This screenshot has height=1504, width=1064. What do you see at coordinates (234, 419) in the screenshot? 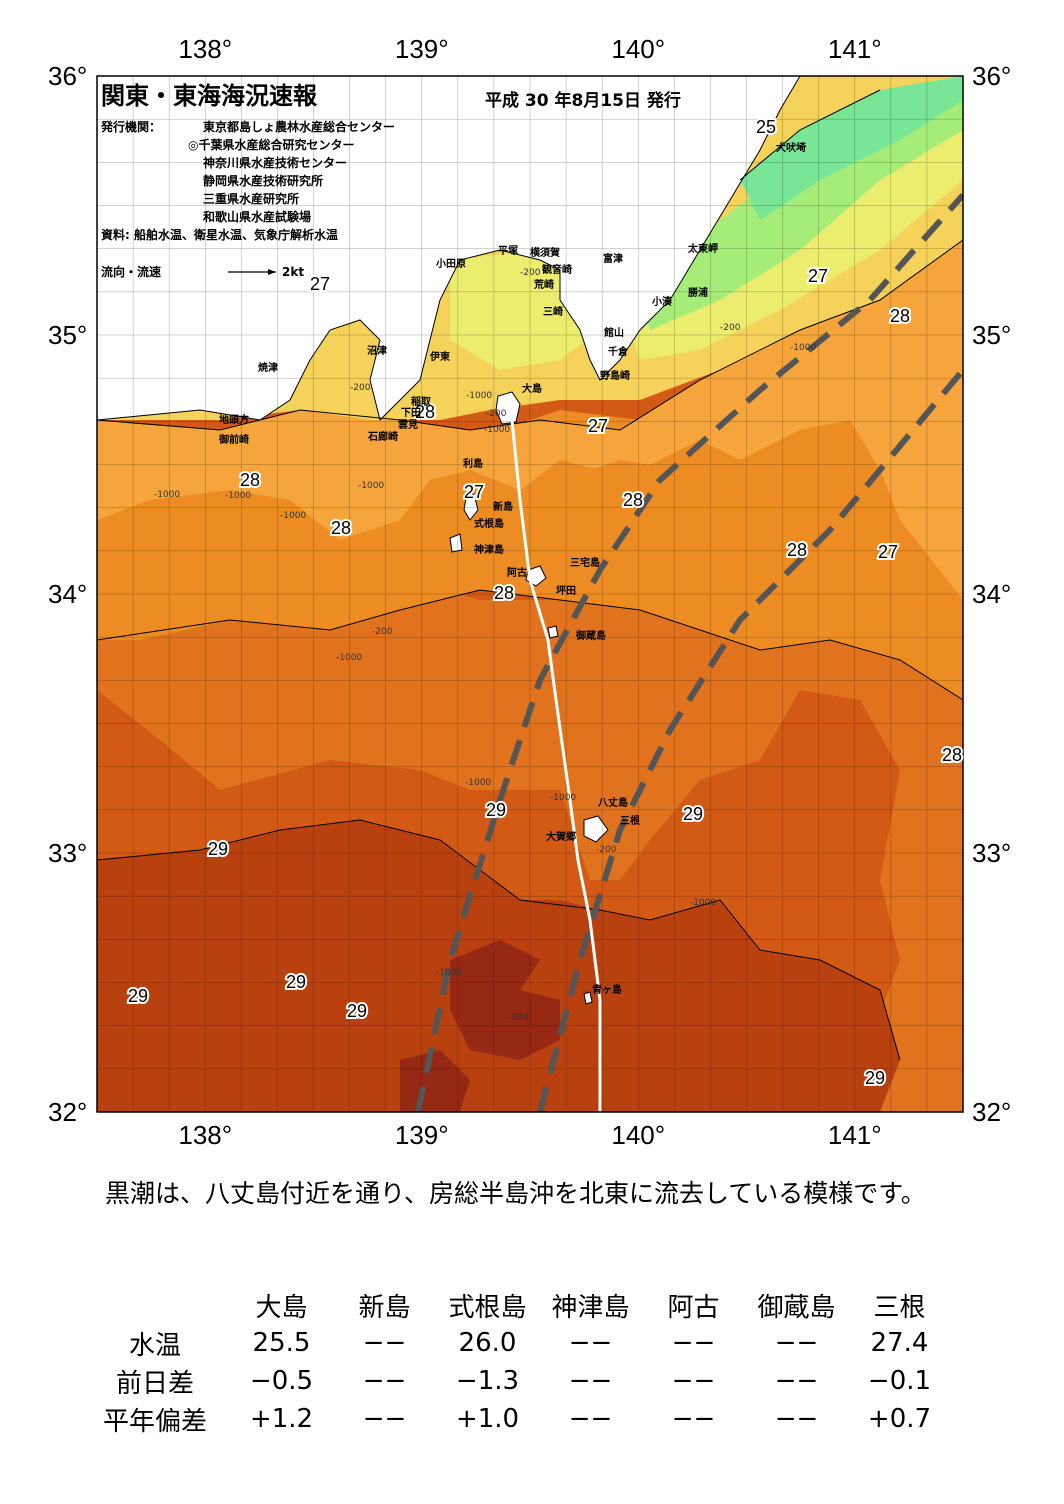
I see `place-name: 地頭方` at bounding box center [234, 419].